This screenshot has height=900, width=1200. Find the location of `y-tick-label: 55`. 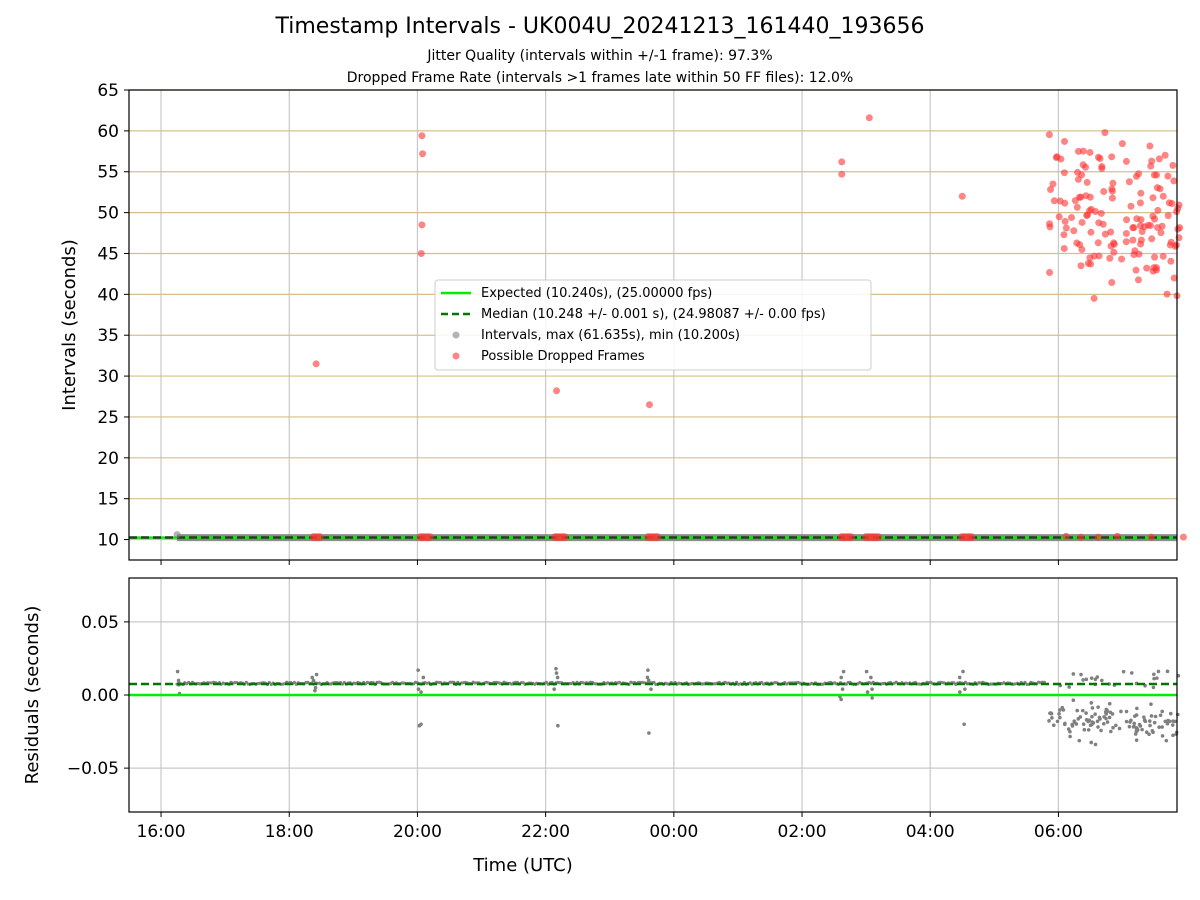

y-tick-label: 55 is located at coordinates (108, 173).